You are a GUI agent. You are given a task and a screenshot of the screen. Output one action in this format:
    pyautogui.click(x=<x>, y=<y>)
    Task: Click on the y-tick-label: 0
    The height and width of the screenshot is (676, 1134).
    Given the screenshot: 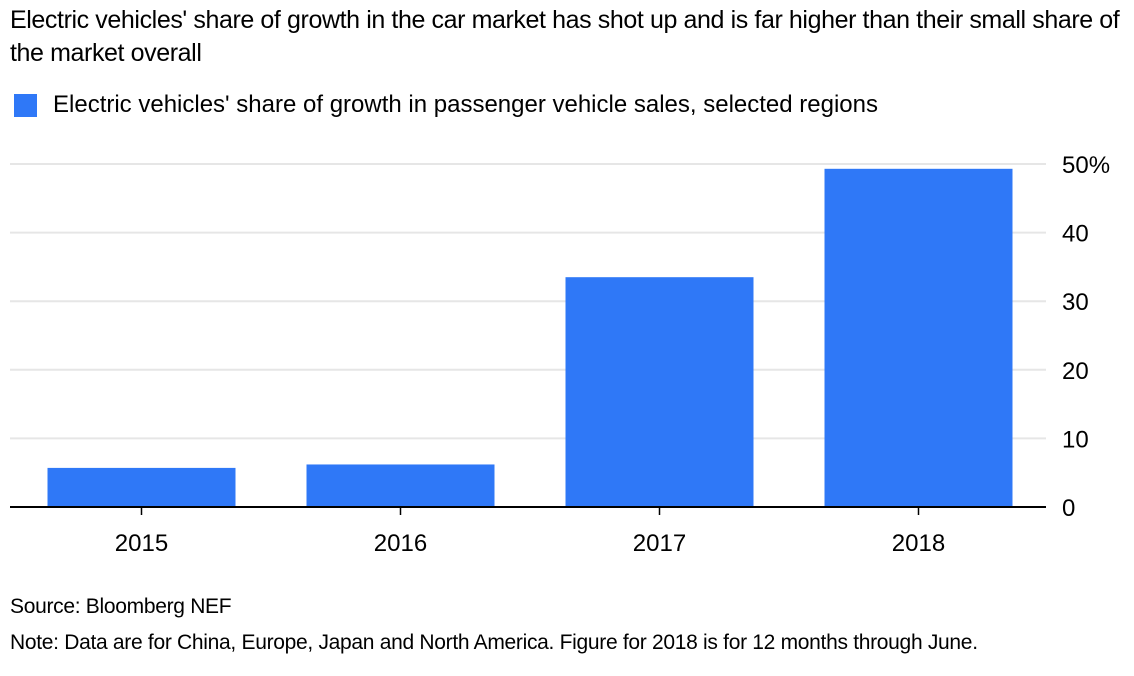 What is the action you would take?
    pyautogui.click(x=1068, y=508)
    